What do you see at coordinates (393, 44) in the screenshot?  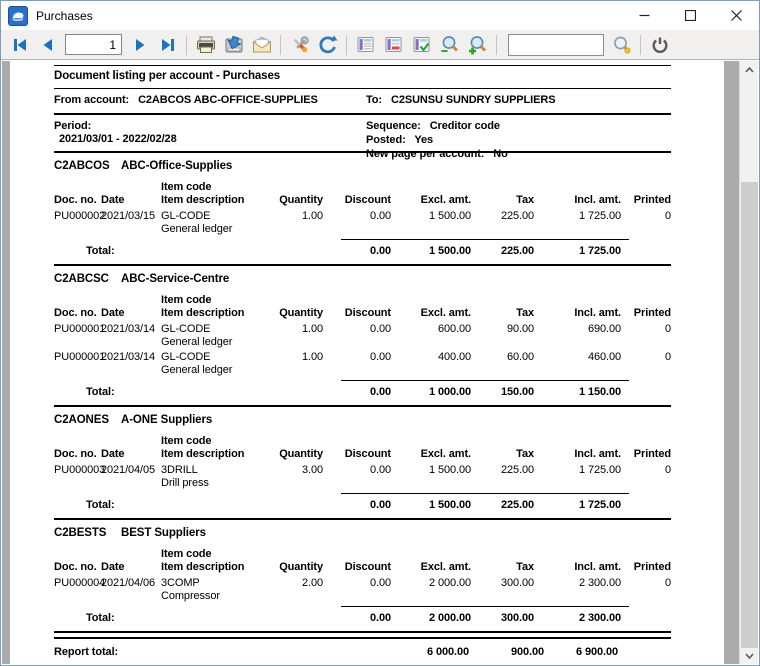 I see `layout-margins-button` at bounding box center [393, 44].